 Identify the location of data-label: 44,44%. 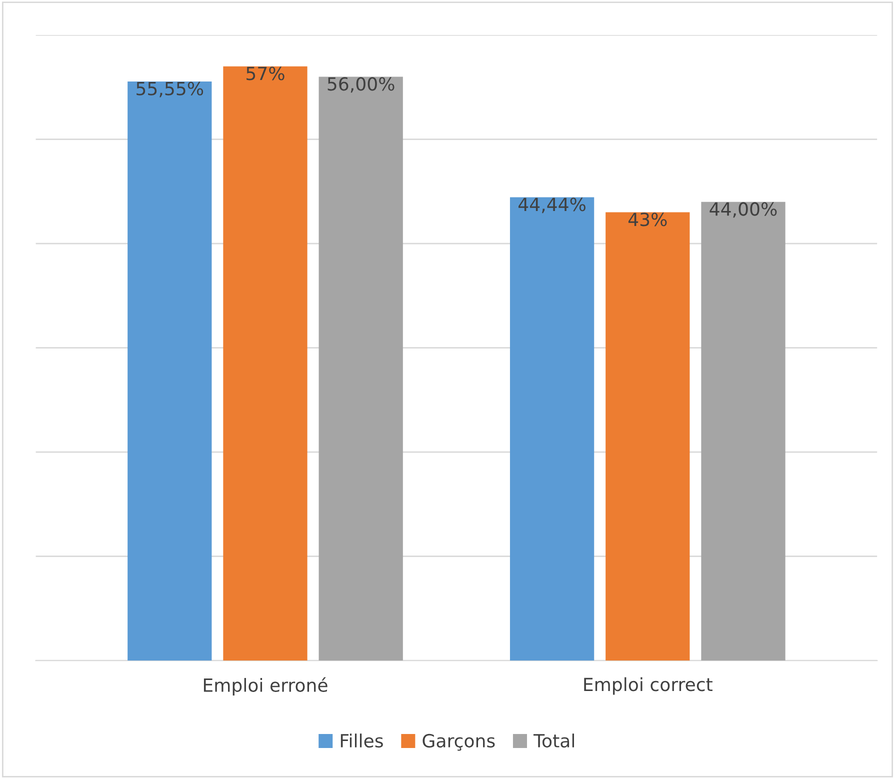
(552, 206).